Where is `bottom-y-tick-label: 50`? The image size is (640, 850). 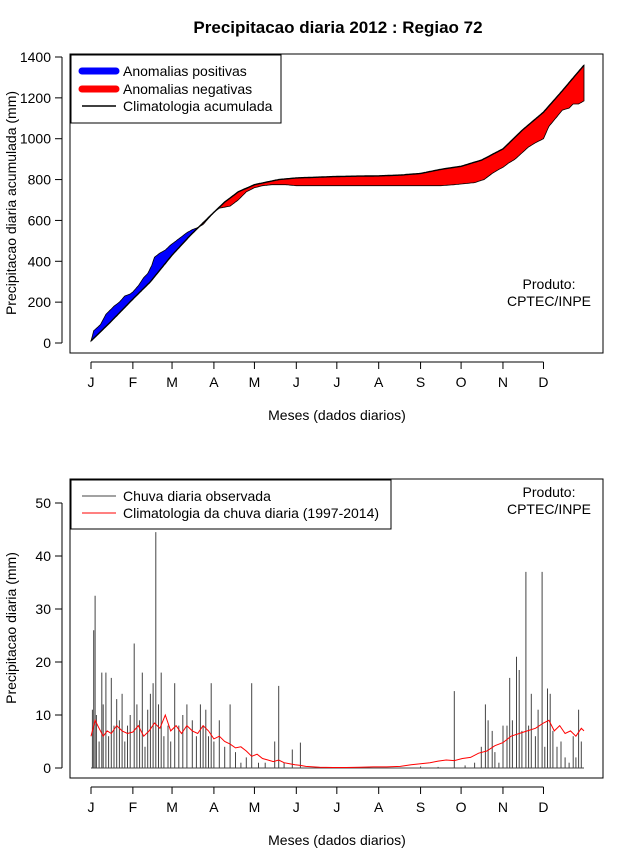 bottom-y-tick-label: 50 is located at coordinates (43, 503).